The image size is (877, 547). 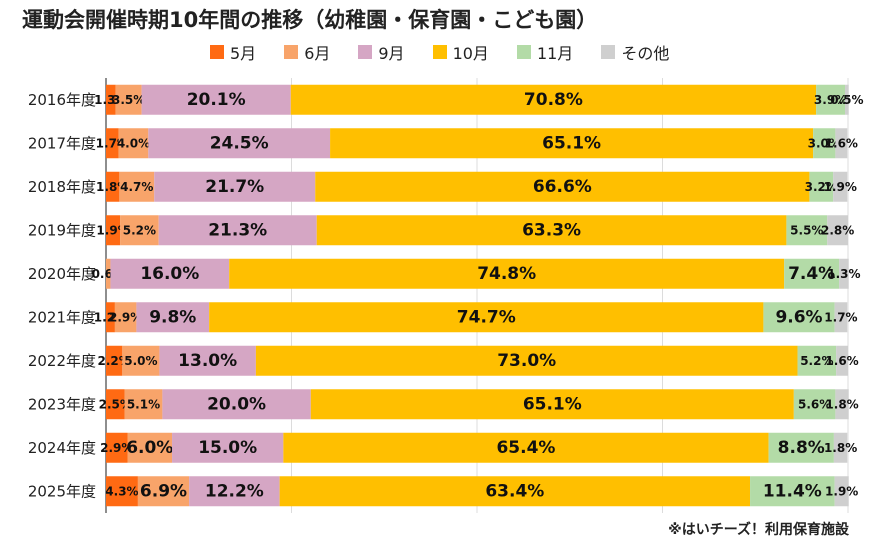 I want to click on category-label-9: 2025年度, so click(x=62, y=491).